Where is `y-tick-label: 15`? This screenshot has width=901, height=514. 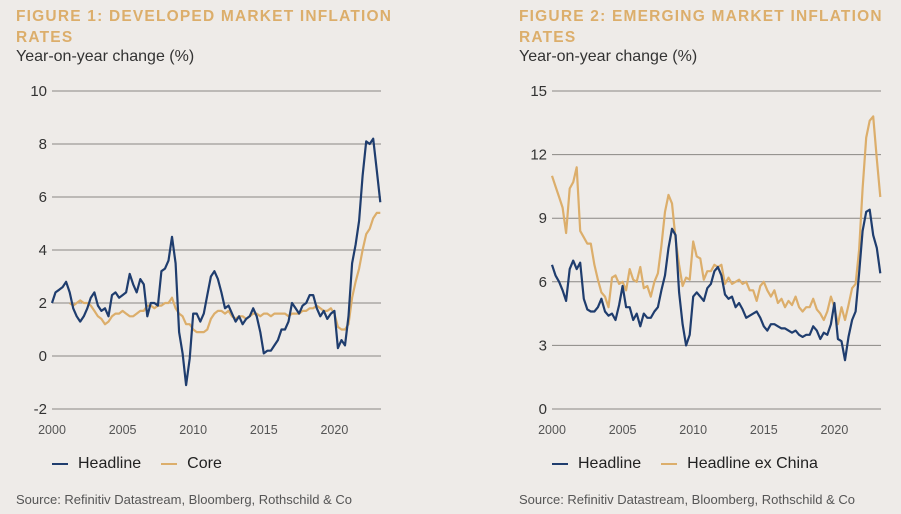
y-tick-label: 15 is located at coordinates (538, 91).